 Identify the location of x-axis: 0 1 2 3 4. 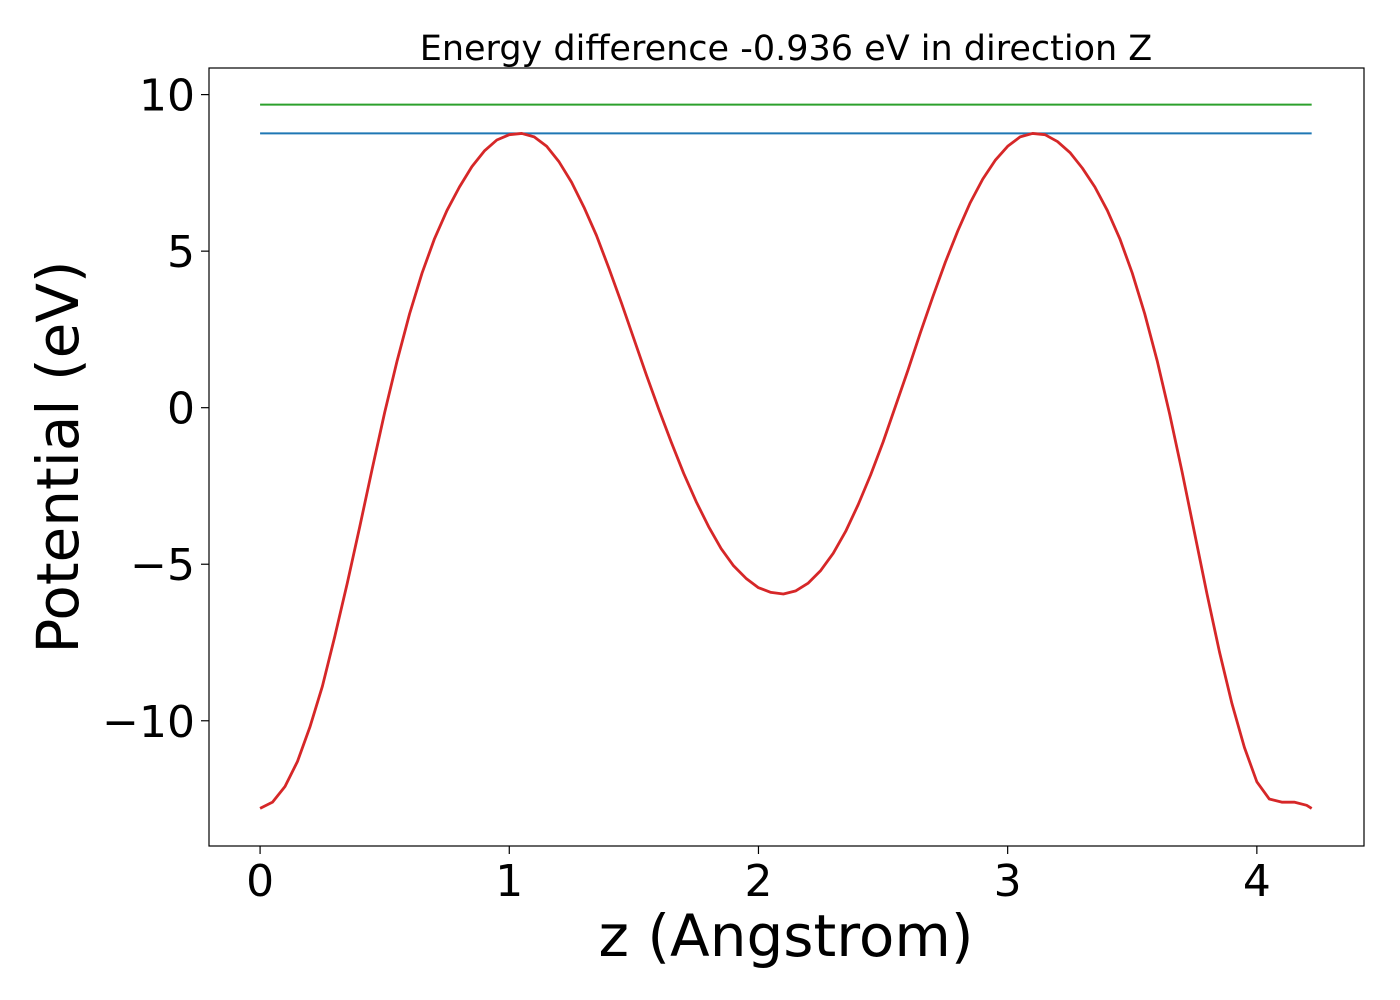
(758, 876).